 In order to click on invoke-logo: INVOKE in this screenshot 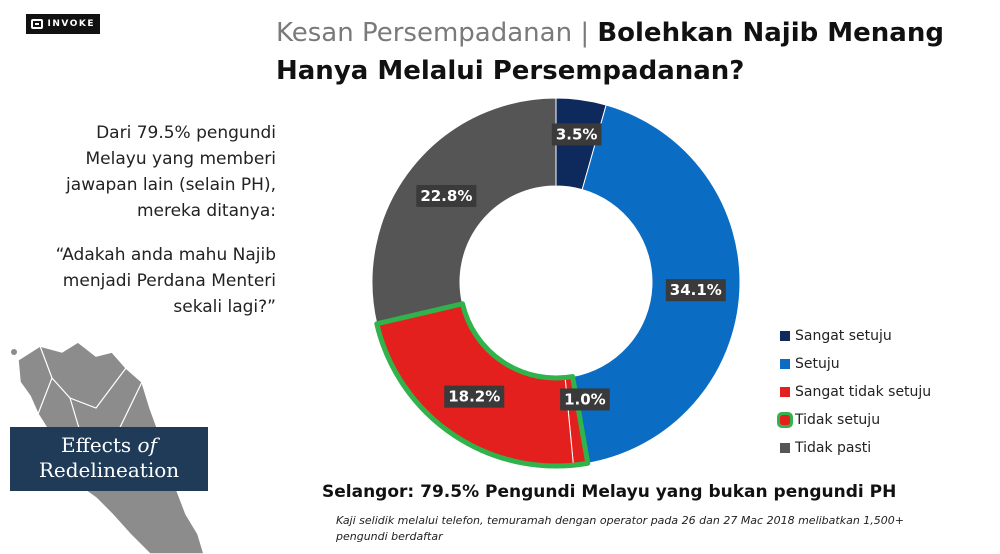, I will do `click(63, 24)`.